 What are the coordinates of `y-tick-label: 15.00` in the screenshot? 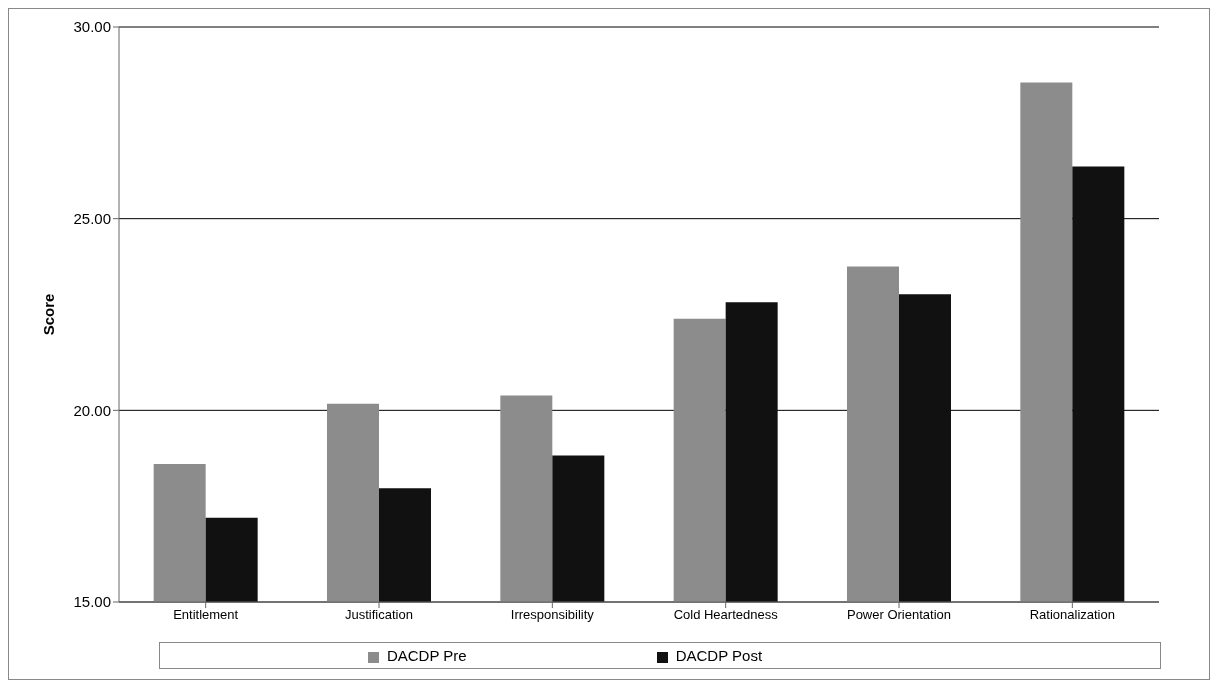 It's located at (92, 602).